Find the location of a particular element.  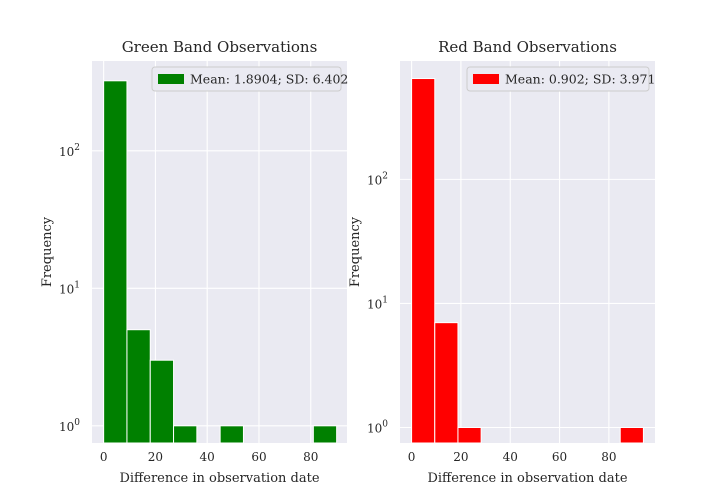

legend-label: Mean: 1.8904; SD: 6.402 is located at coordinates (269, 79).